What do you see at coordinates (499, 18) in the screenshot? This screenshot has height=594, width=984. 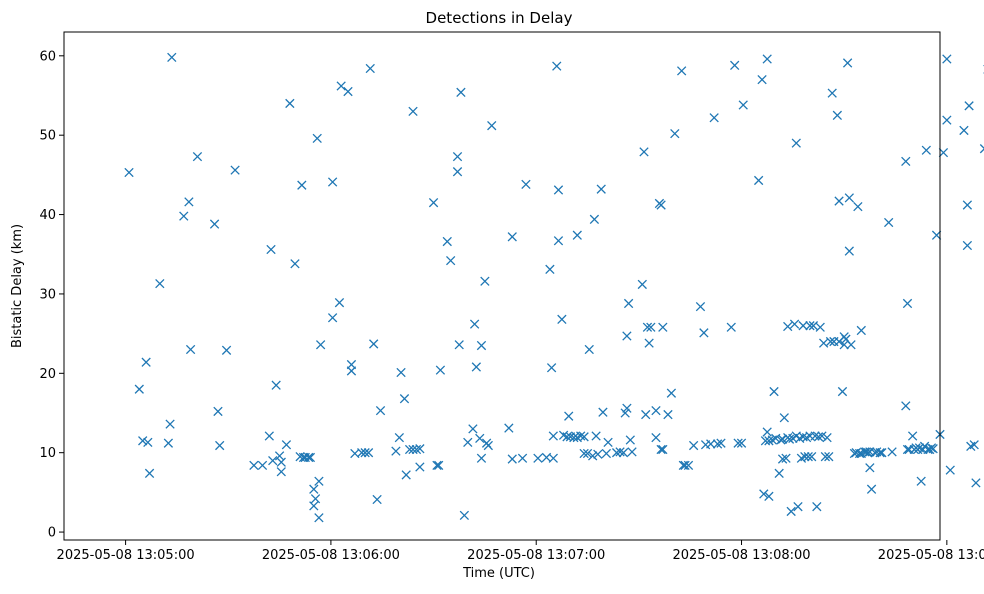 I see `chart-title: Detections in Delay` at bounding box center [499, 18].